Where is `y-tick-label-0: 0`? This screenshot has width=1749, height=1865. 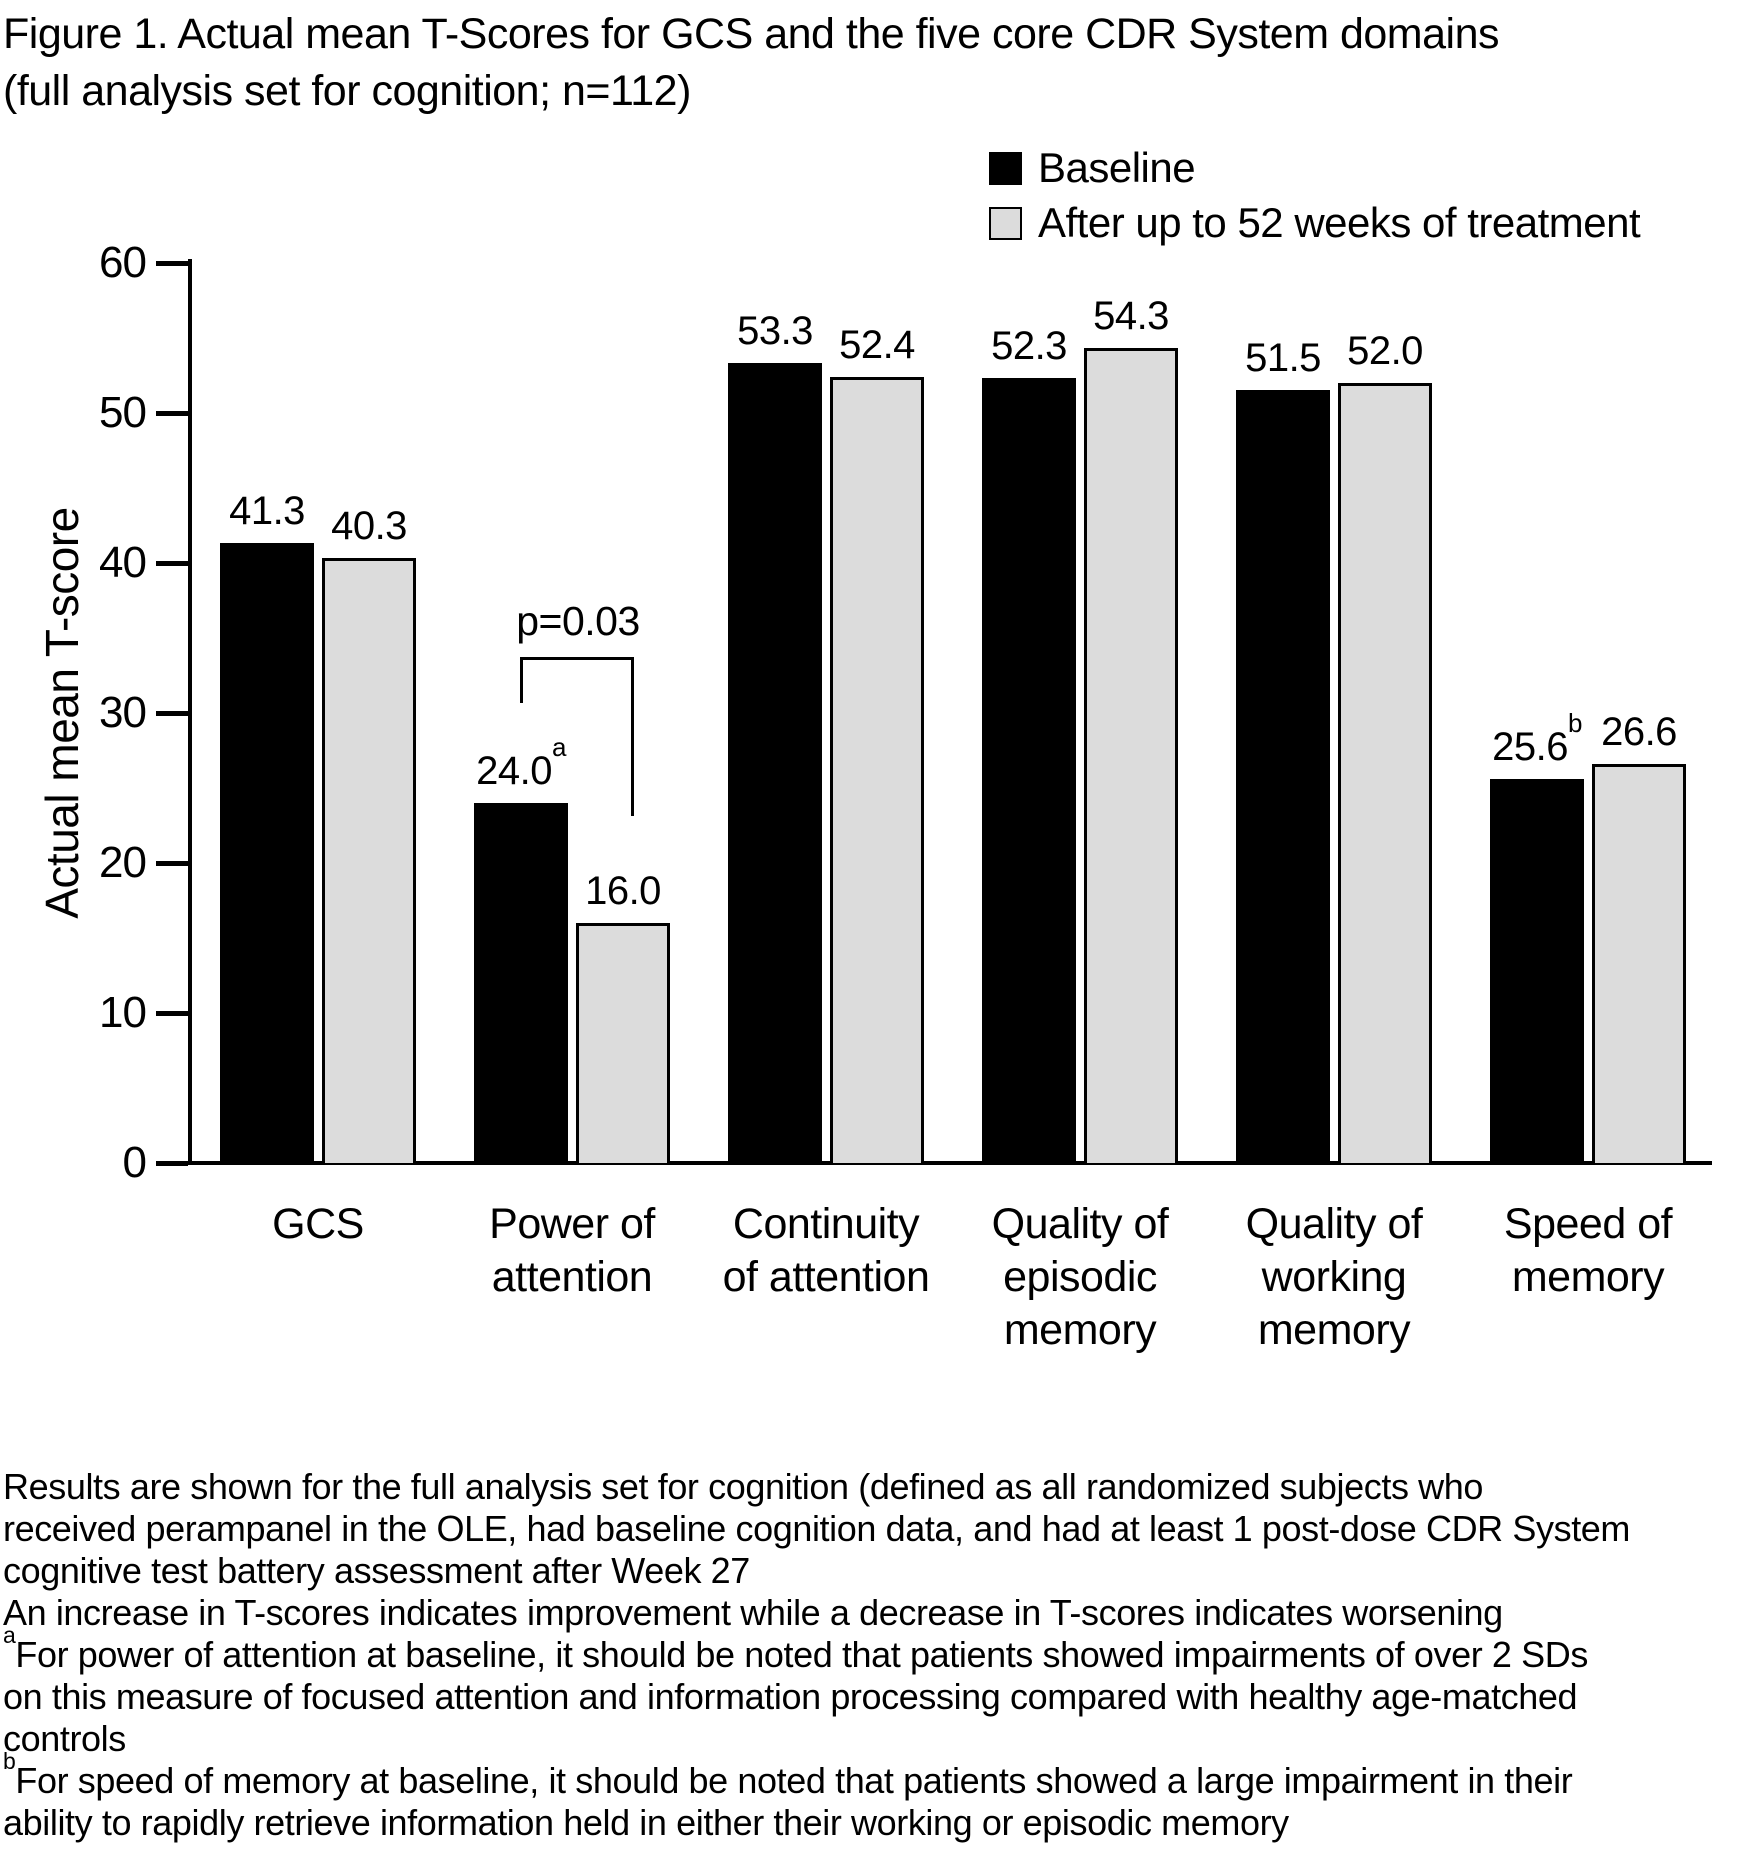
y-tick-label-0: 0 is located at coordinates (134, 1162).